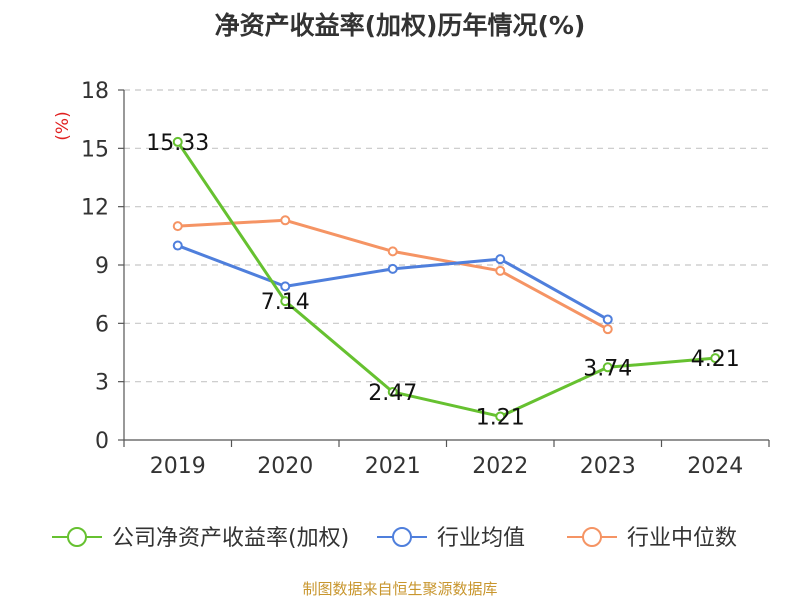 The height and width of the screenshot is (600, 800). I want to click on series-industry_avg, so click(392, 282).